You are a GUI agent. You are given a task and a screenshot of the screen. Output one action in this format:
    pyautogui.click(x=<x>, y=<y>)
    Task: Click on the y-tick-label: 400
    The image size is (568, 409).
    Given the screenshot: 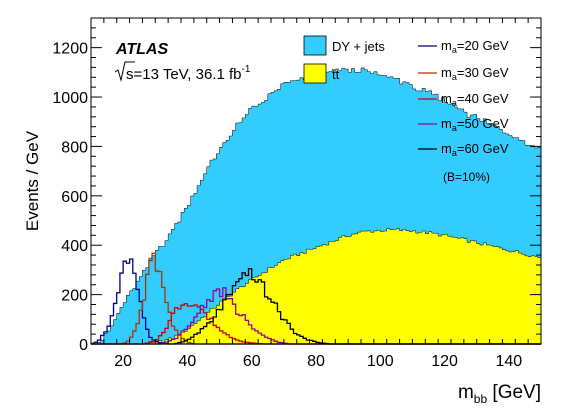 What is the action you would take?
    pyautogui.click(x=74, y=246)
    